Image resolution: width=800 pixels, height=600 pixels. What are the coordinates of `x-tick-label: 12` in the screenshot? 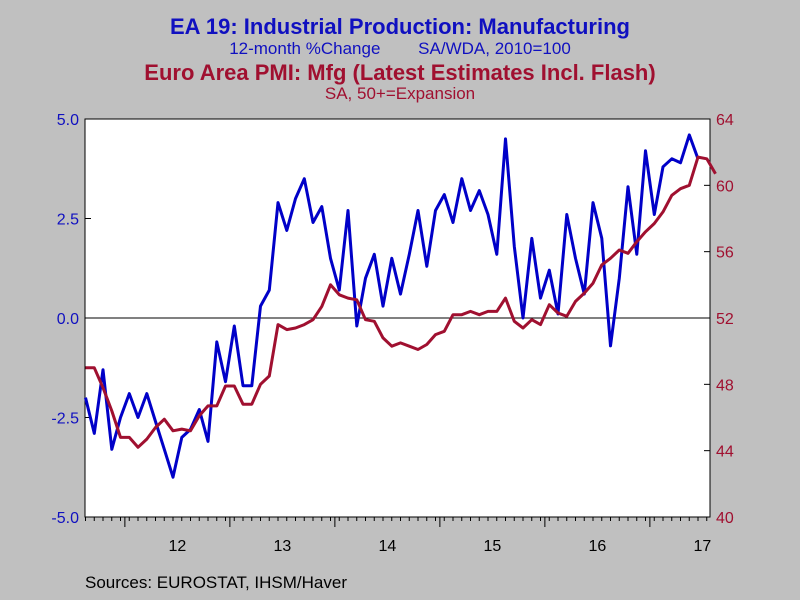 It's located at (177, 546).